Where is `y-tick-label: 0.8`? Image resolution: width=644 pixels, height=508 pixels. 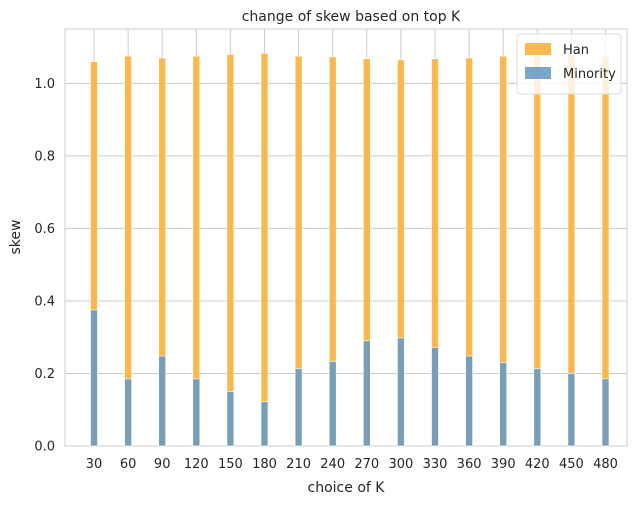
y-tick-label: 0.8 is located at coordinates (44, 156).